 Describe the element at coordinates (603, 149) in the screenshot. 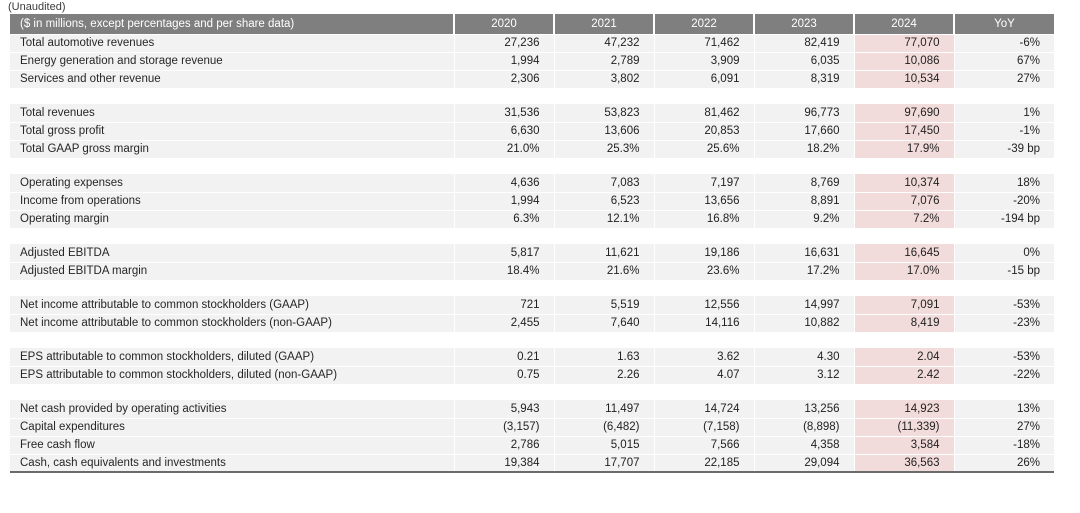

I see `value-cell: 25.3%` at that location.